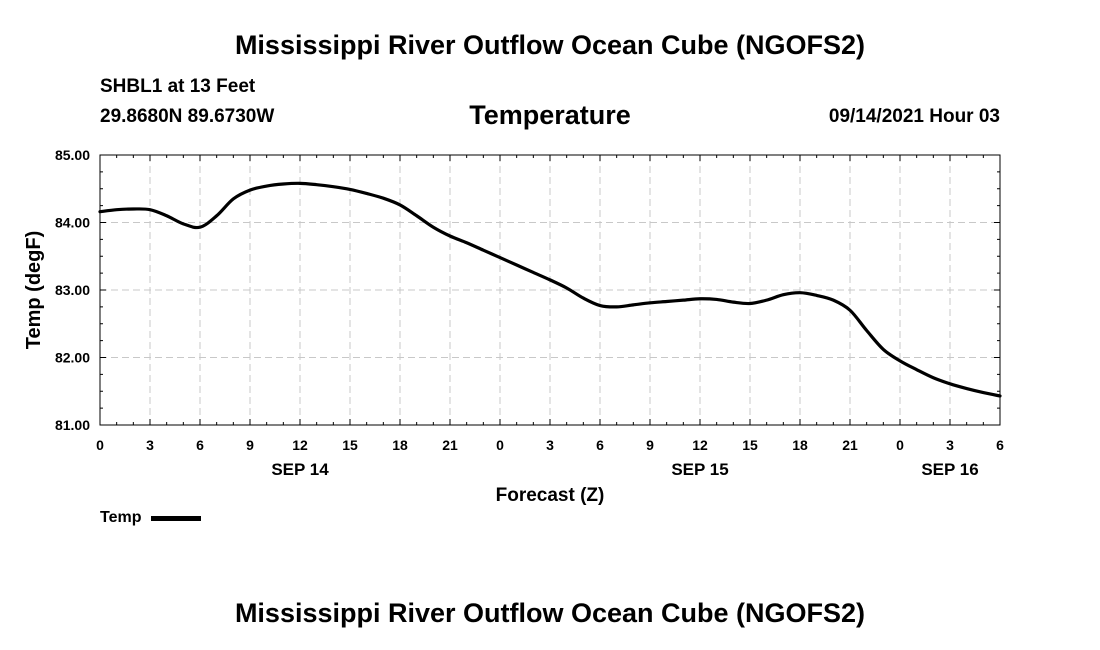 This screenshot has height=650, width=1100. I want to click on day-label: SEP 16, so click(949, 469).